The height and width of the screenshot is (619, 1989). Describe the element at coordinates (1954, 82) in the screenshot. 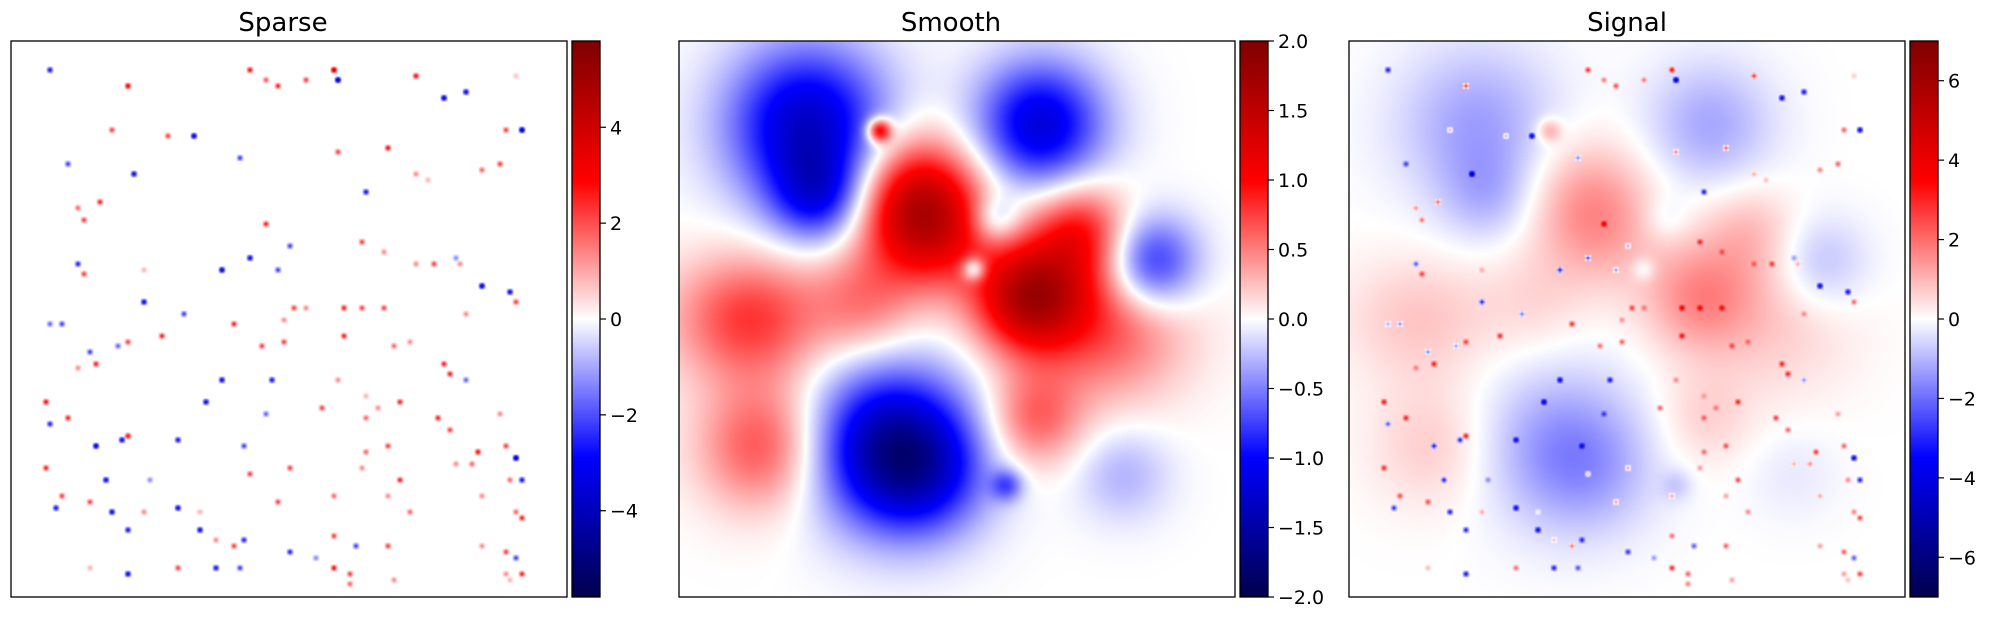

I see `colorbar-tick-label: 6` at that location.